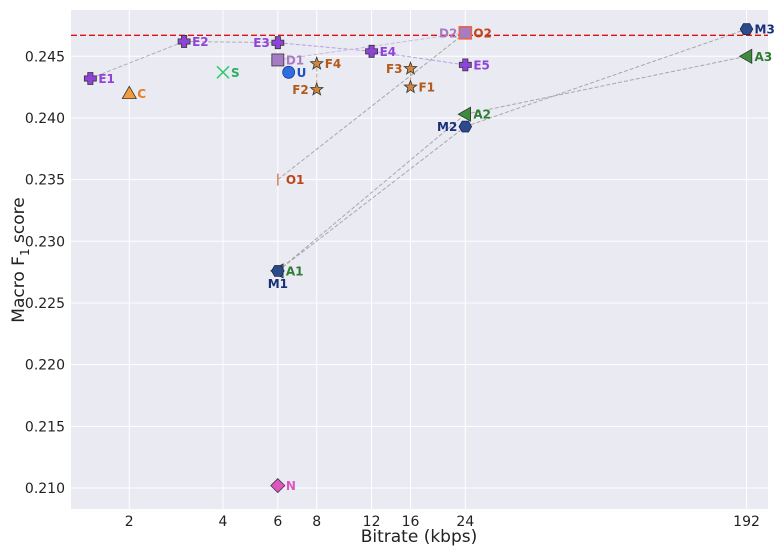 This screenshot has width=776, height=558. What do you see at coordinates (277, 522) in the screenshot?
I see `x-tick-label: 6` at bounding box center [277, 522].